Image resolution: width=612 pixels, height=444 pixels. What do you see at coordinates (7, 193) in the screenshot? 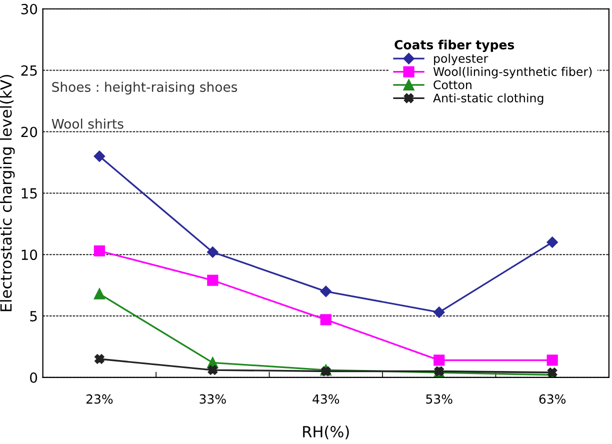
I see `y-axis-title: Electrostatic charging level(kV)` at bounding box center [7, 193].